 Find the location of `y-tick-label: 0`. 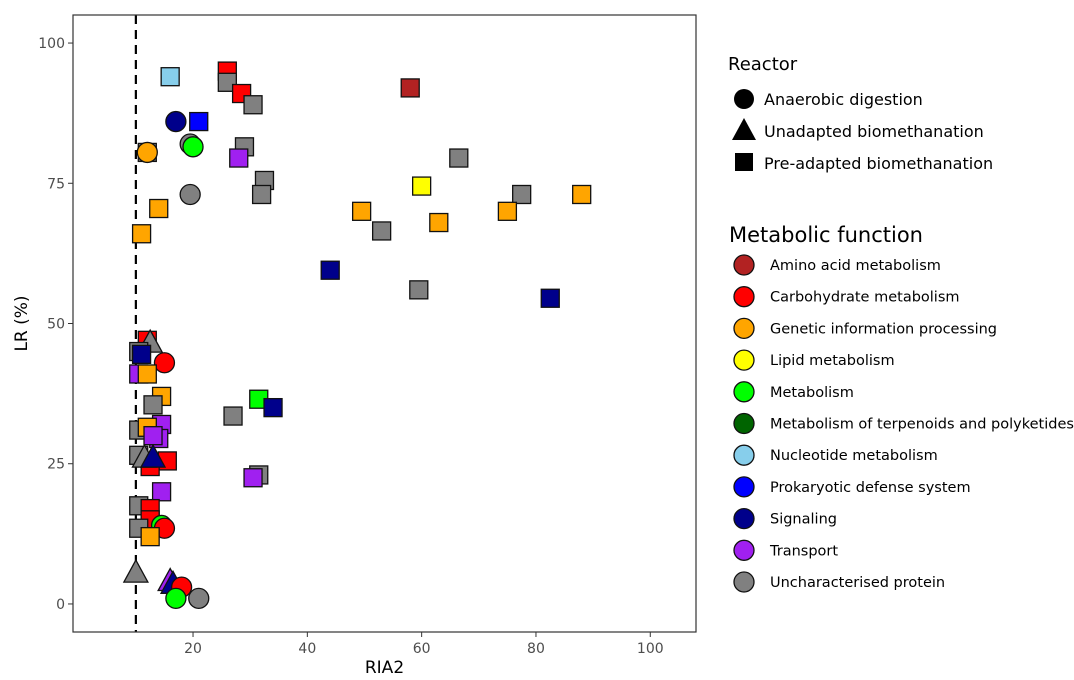

y-tick-label: 0 is located at coordinates (60, 605).